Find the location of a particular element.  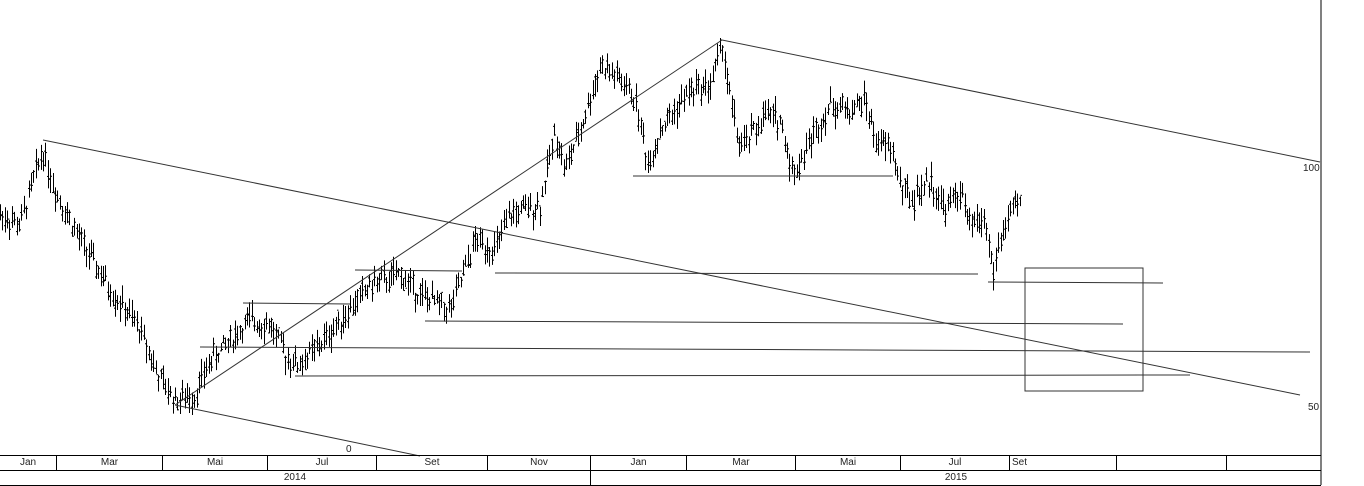

year-label: 2014 is located at coordinates (295, 478).